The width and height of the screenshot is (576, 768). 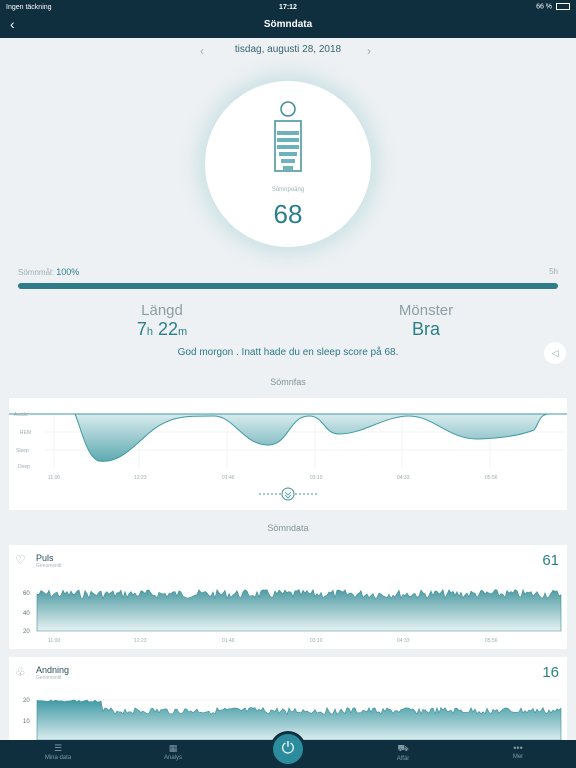 What do you see at coordinates (58, 758) in the screenshot?
I see `tab-label: Mina data` at bounding box center [58, 758].